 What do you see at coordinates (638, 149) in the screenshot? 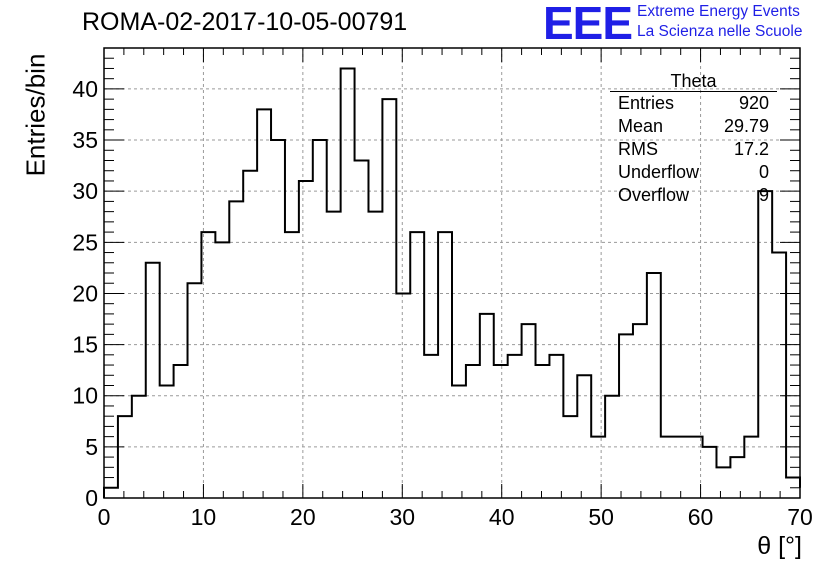
I see `stats-label: RMS` at bounding box center [638, 149].